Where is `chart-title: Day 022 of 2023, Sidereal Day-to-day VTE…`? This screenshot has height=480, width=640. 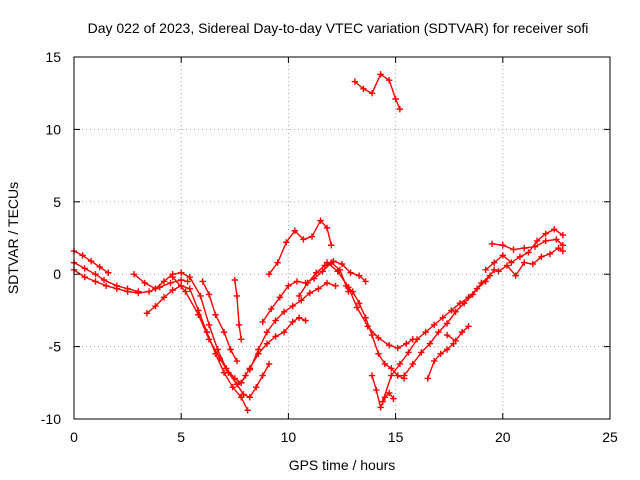
chart-title: Day 022 of 2023, Sidereal Day-to-day VTE… is located at coordinates (338, 28).